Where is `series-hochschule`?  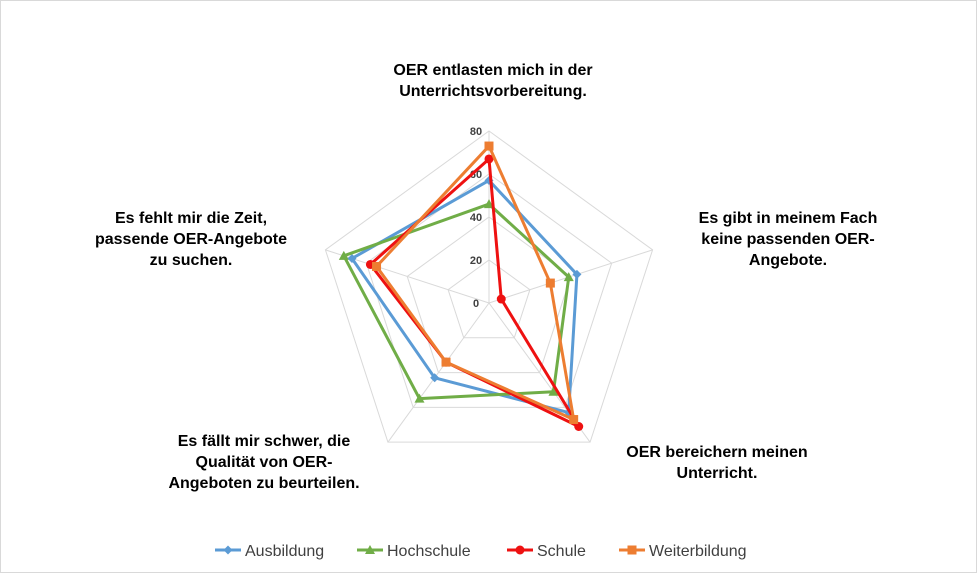 series-hochschule is located at coordinates (456, 301).